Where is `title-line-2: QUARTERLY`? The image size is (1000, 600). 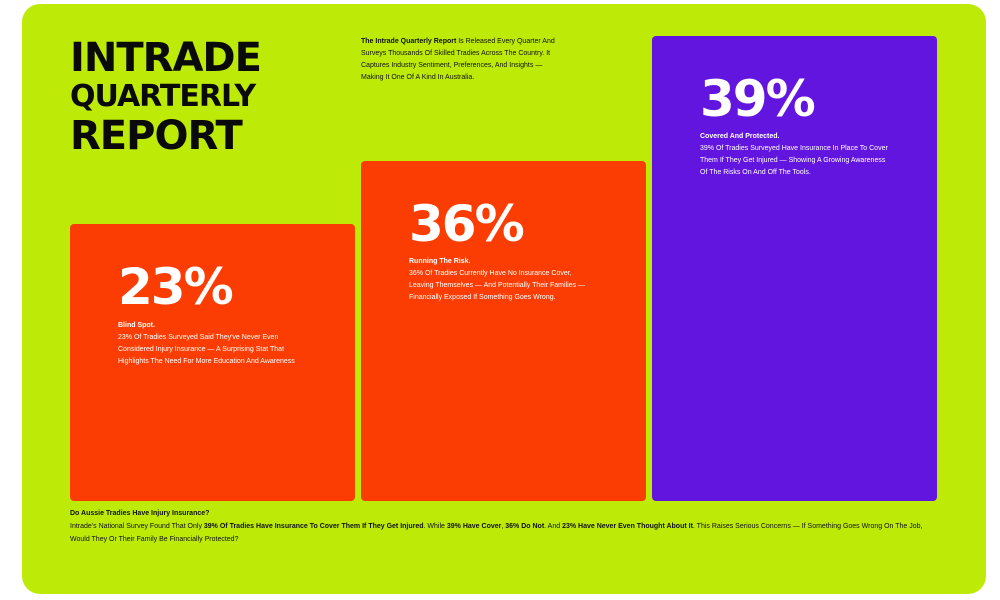
title-line-2: QUARTERLY is located at coordinates (163, 96).